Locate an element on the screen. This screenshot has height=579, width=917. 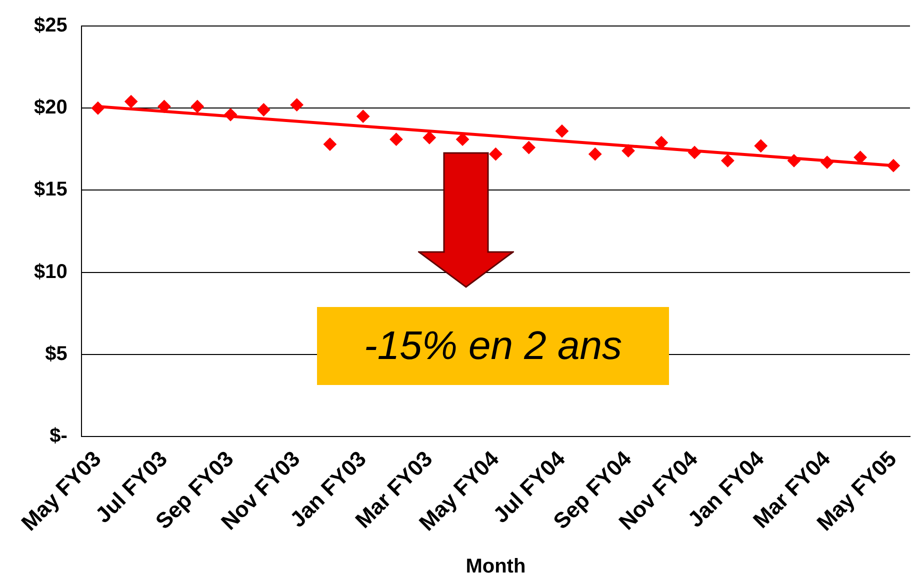
y-tick-label: $20 is located at coordinates (51, 107).